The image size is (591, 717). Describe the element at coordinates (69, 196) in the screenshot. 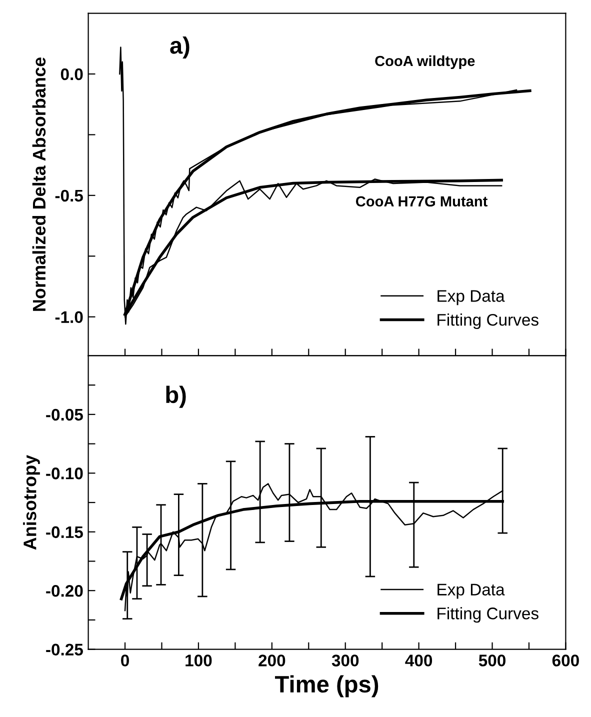

I see `y-tick-label: -0.5` at that location.